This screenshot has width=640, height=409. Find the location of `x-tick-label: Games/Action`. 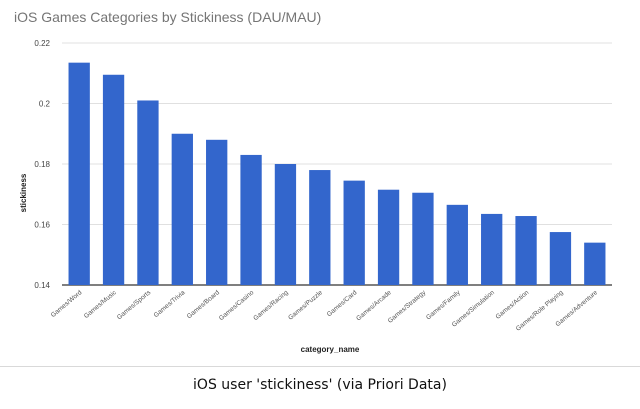

x-tick-label: Games/Action is located at coordinates (513, 305).